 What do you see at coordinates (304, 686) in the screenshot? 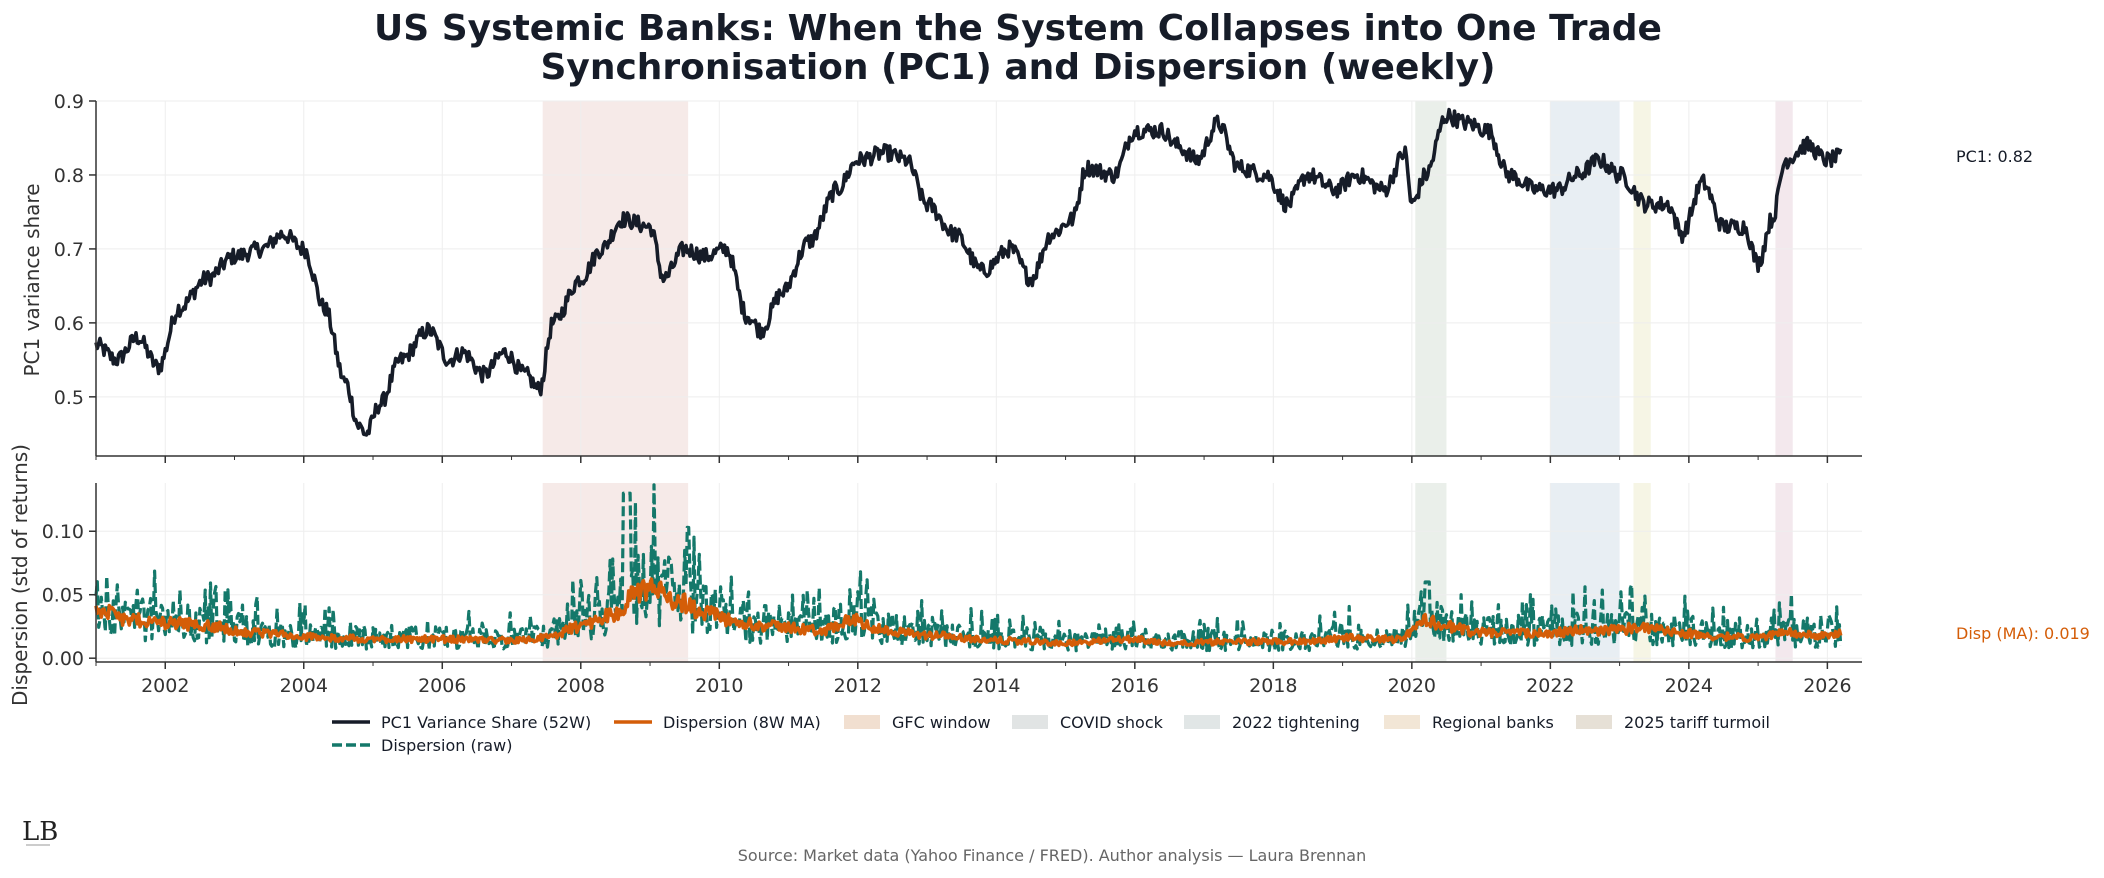
I see `x-tick-label-1: 2004` at bounding box center [304, 686].